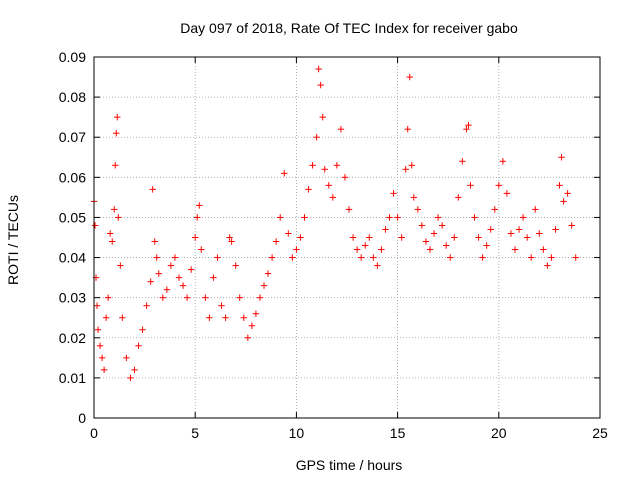 The height and width of the screenshot is (480, 640). Describe the element at coordinates (72, 57) in the screenshot. I see `y-tick-label: 0.09` at that location.